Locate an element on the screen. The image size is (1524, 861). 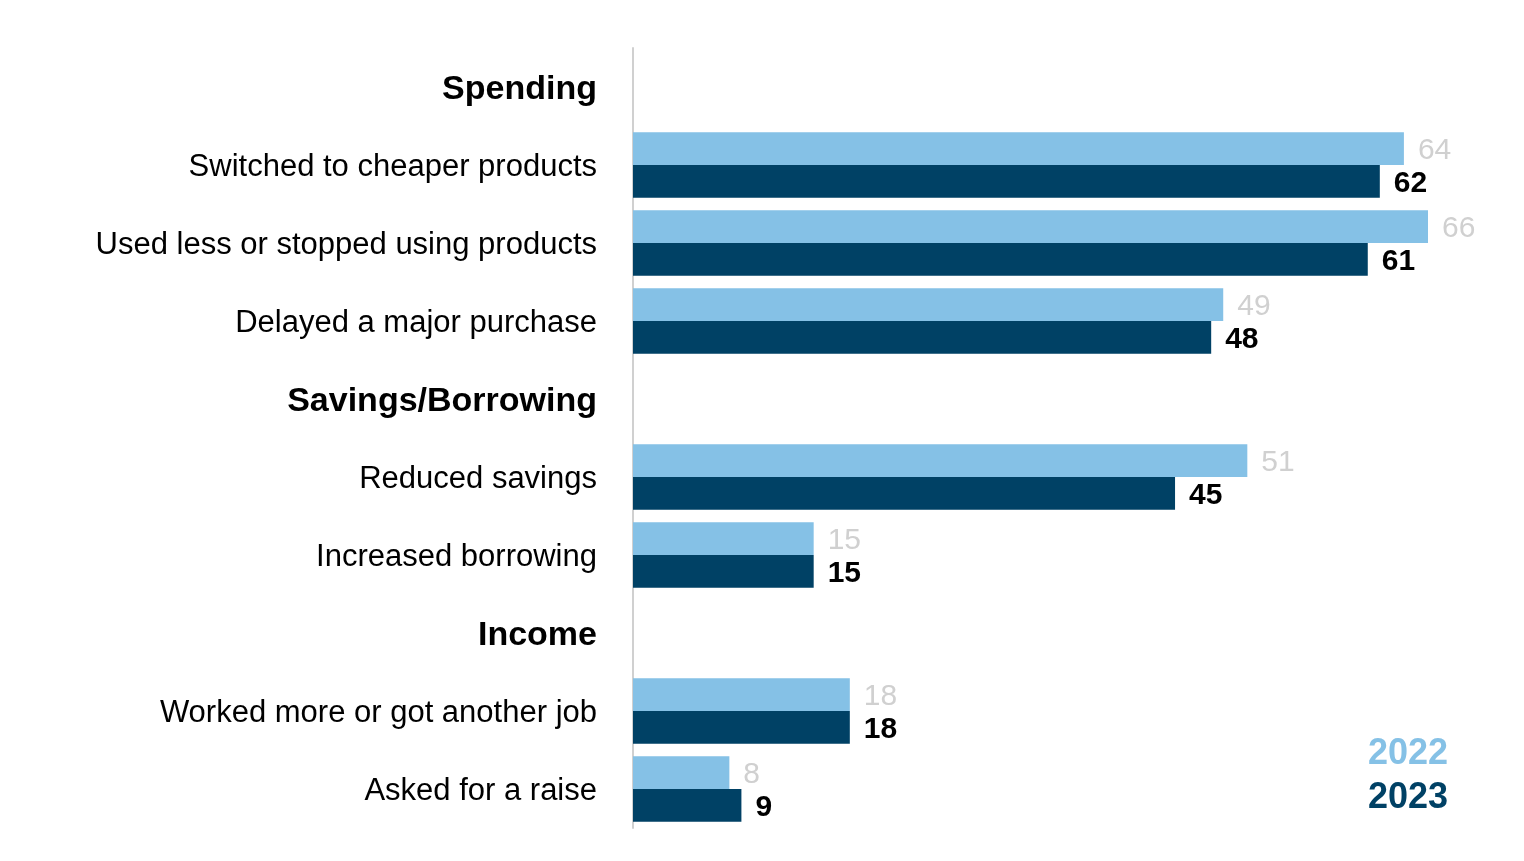
data-label: 45 is located at coordinates (1206, 493).